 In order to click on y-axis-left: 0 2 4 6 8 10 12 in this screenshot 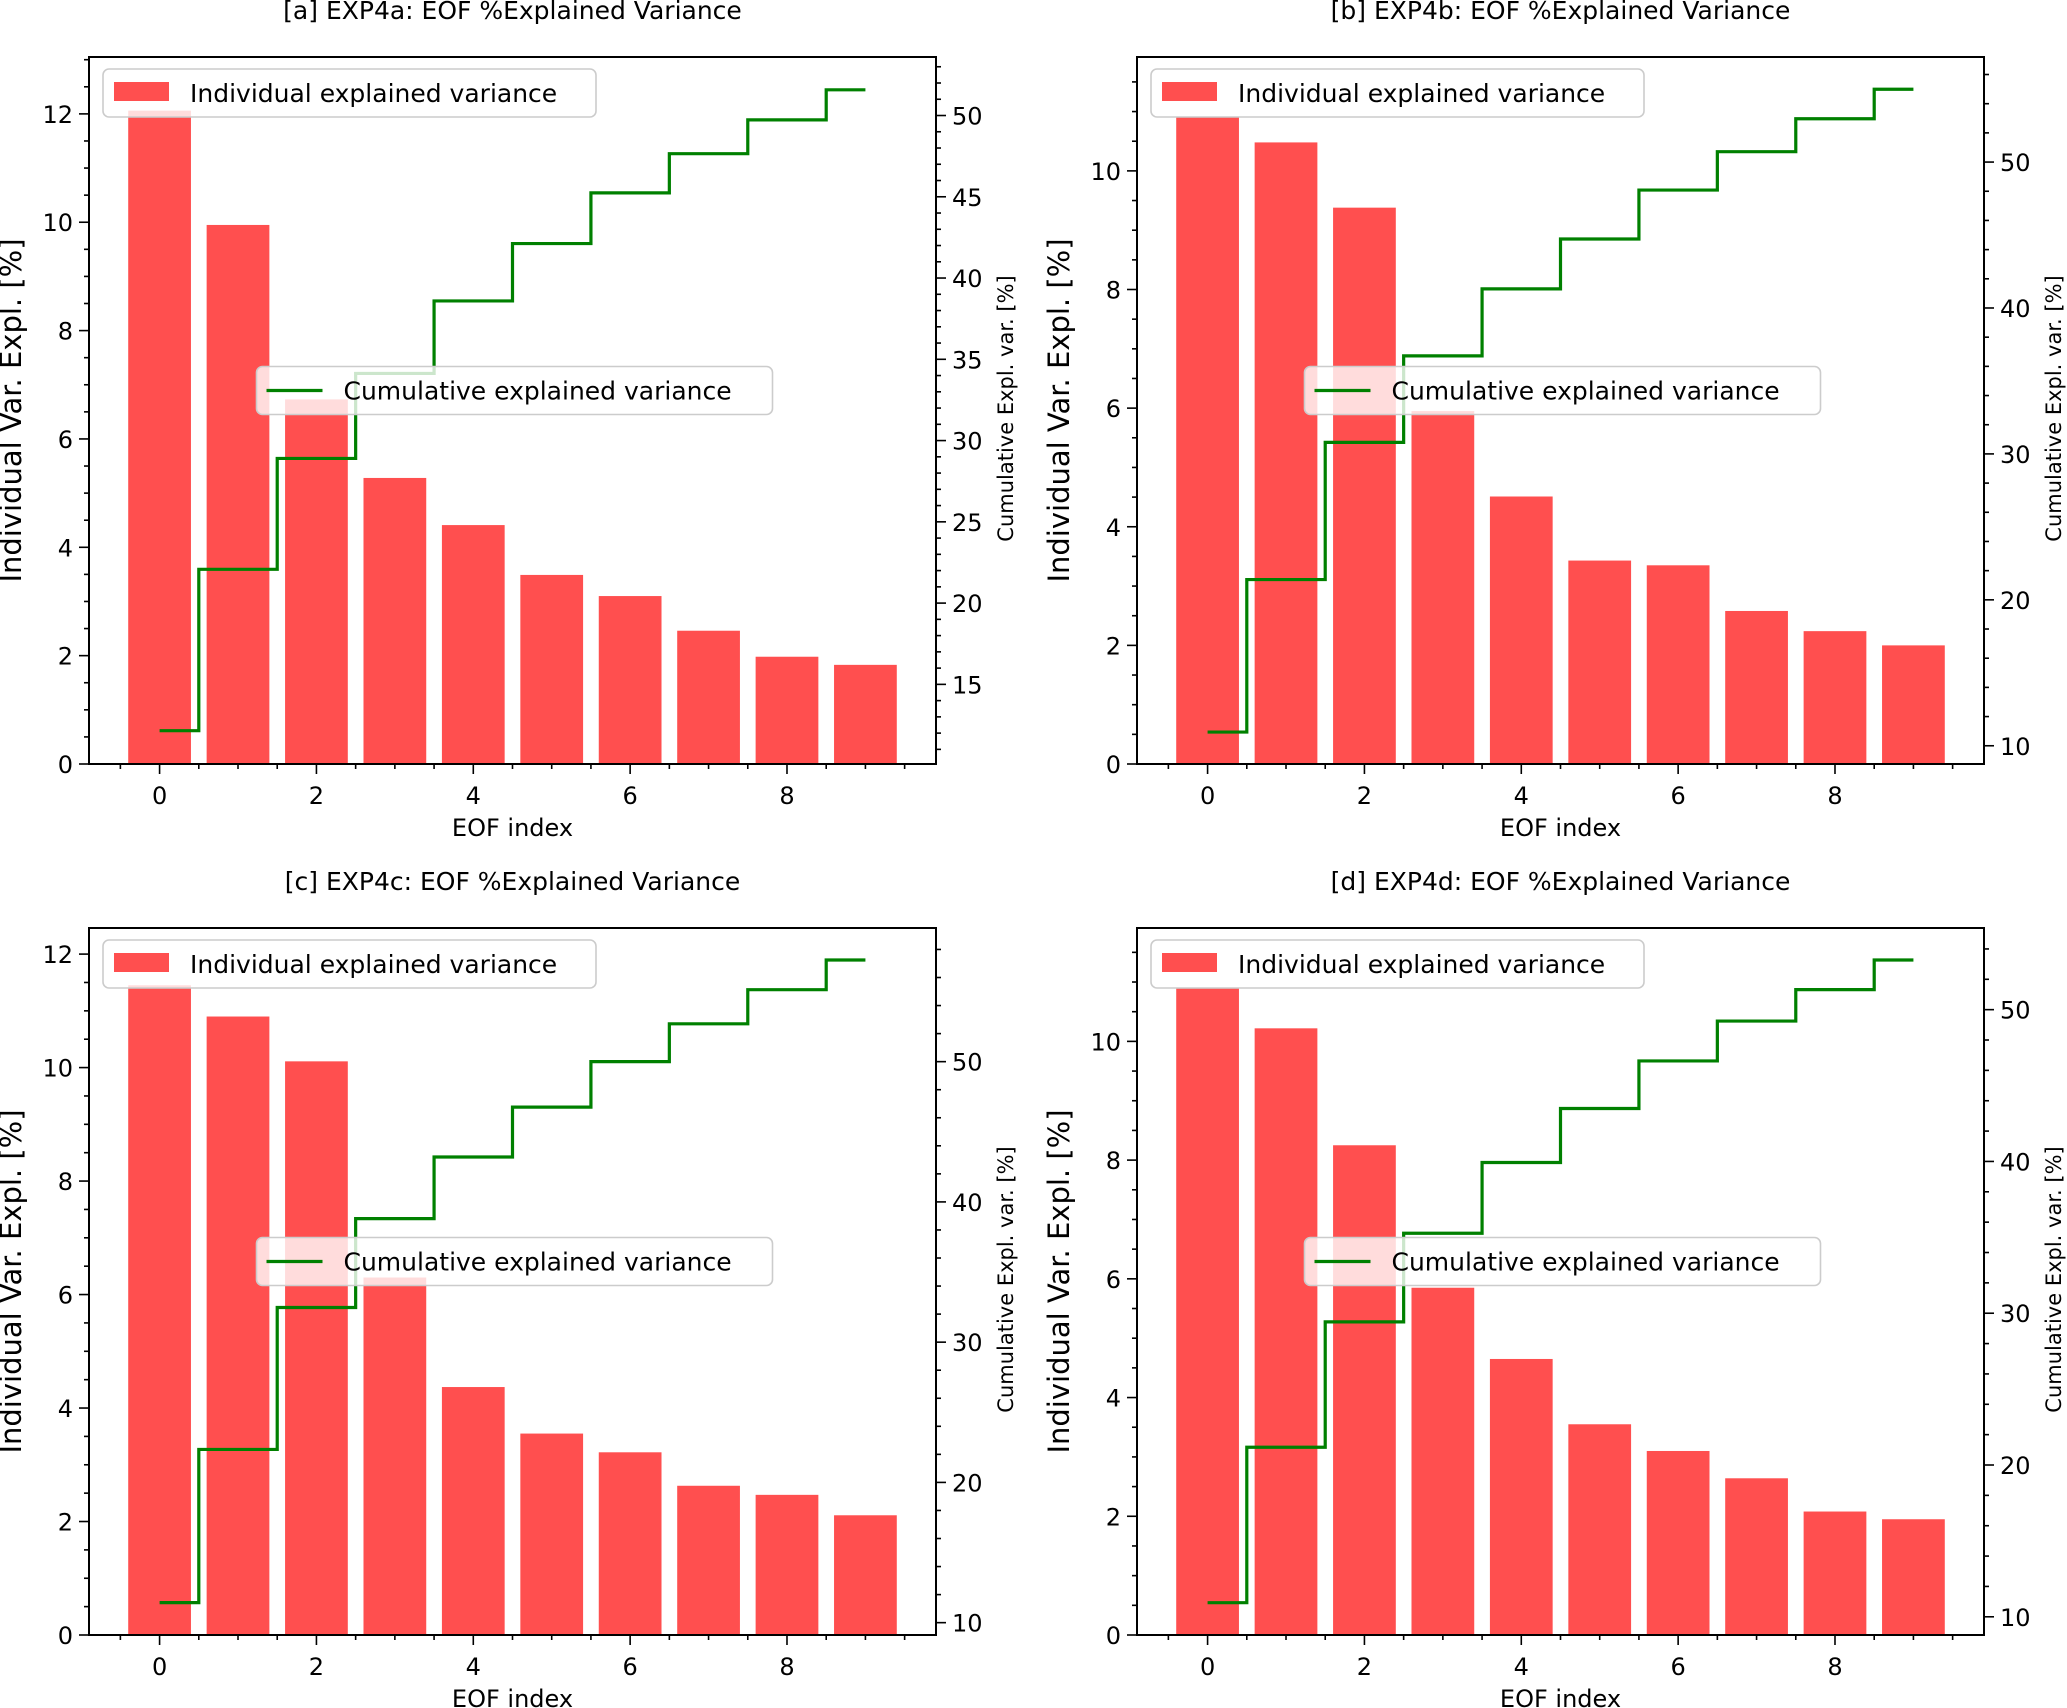, I will do `click(65, 418)`.